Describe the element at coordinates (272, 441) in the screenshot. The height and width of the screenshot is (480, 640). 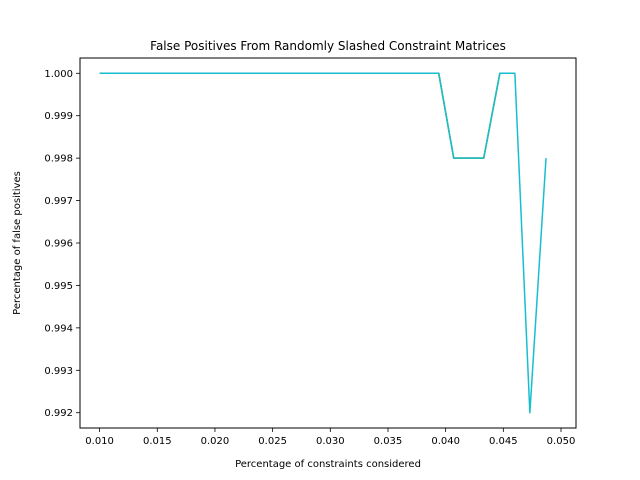
I see `x-tick-label: 0.025` at that location.